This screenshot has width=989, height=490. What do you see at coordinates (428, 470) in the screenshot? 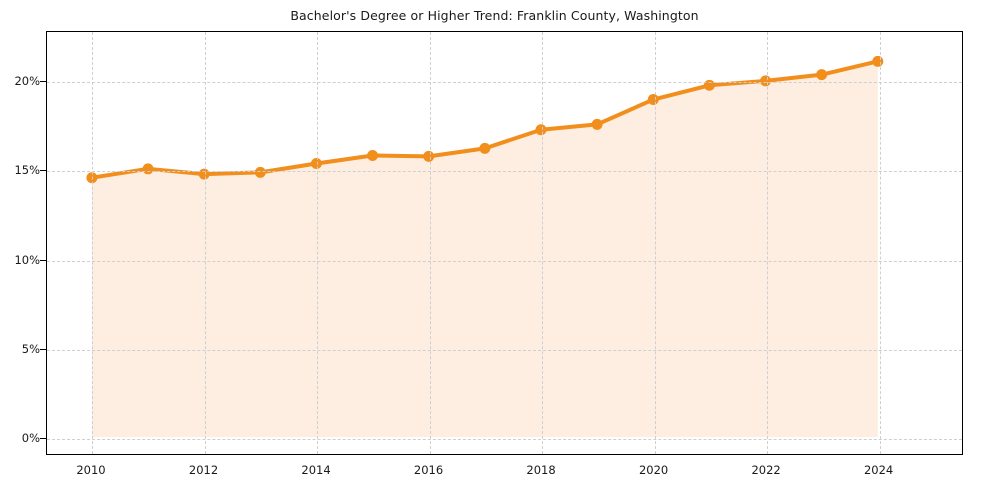
I see `x-axis-tick-label: 2016` at bounding box center [428, 470].